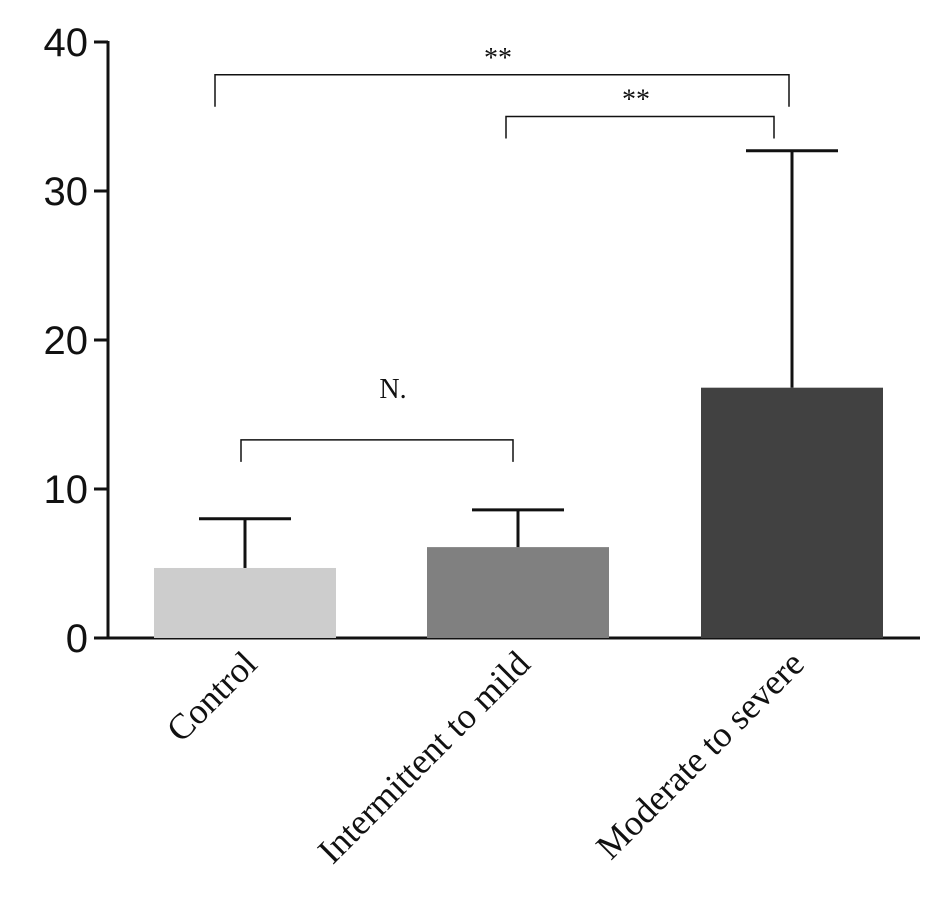 The image size is (941, 915). I want to click on y-tick-label: 20, so click(66, 341).